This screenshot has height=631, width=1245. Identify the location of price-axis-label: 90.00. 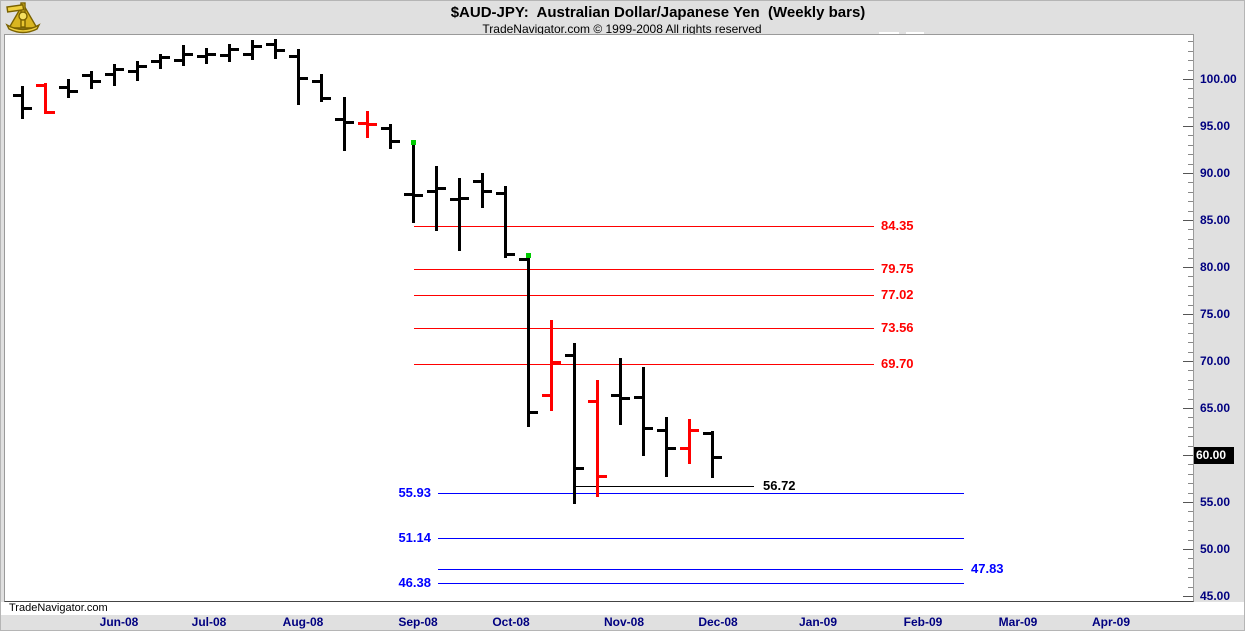
(1215, 173).